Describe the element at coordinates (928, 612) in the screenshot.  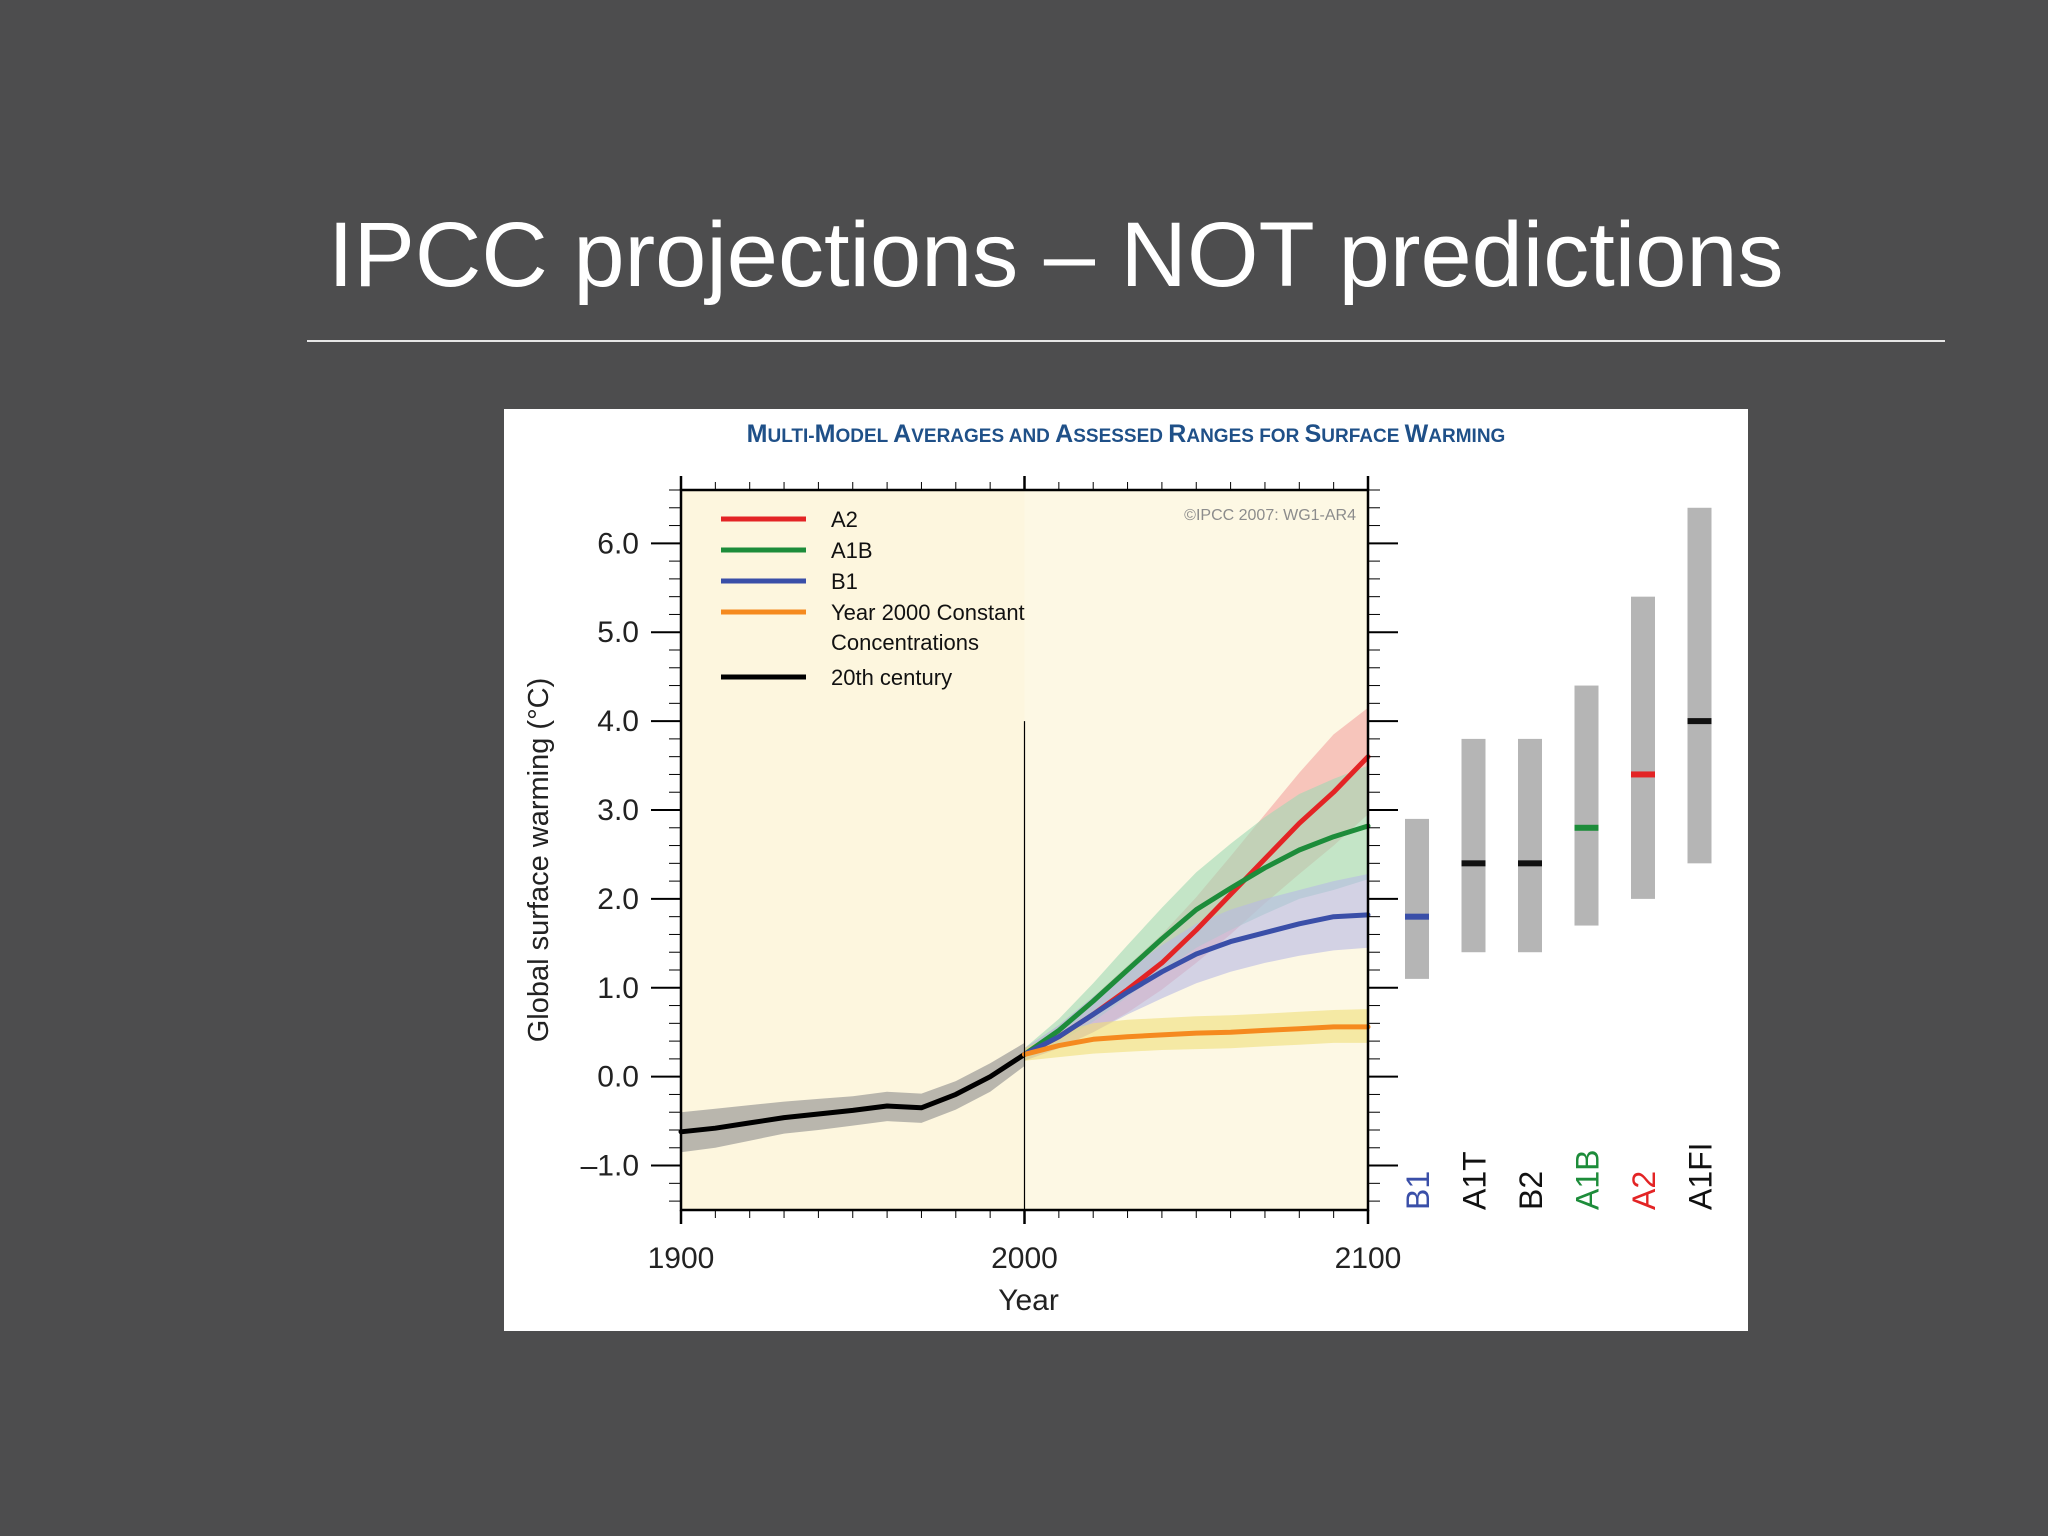
I see `legend-label-year-2000-constant-concentrations: Year 2000 Constant` at that location.